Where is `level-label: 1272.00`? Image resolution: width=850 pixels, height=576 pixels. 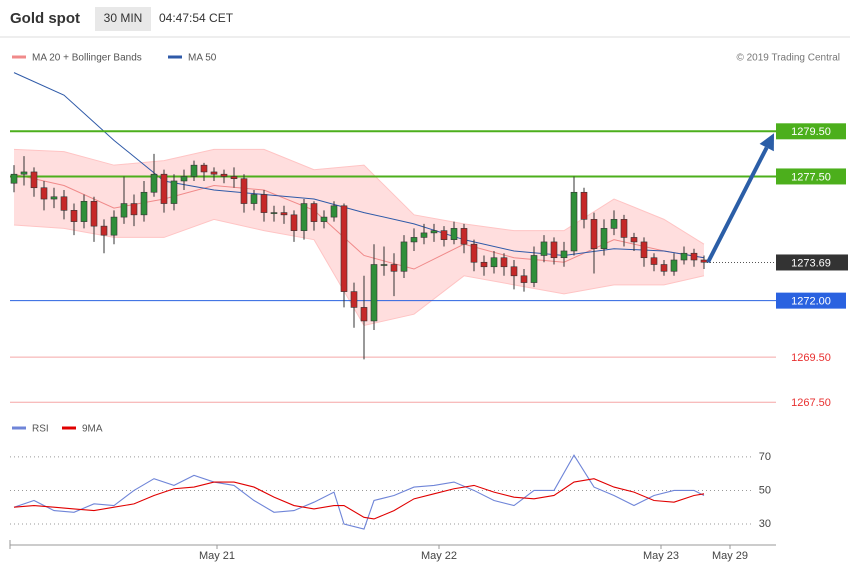 level-label: 1272.00 is located at coordinates (811, 302).